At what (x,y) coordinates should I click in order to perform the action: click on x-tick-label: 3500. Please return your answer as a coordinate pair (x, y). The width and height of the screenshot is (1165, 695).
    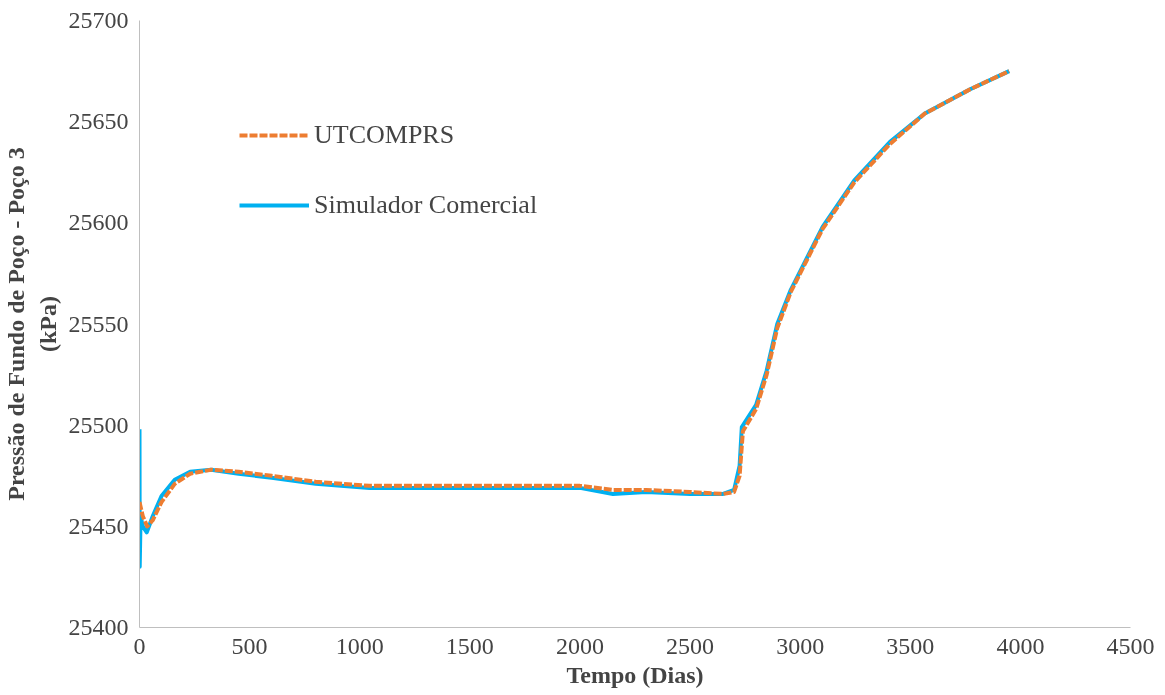
    Looking at the image, I should click on (910, 645).